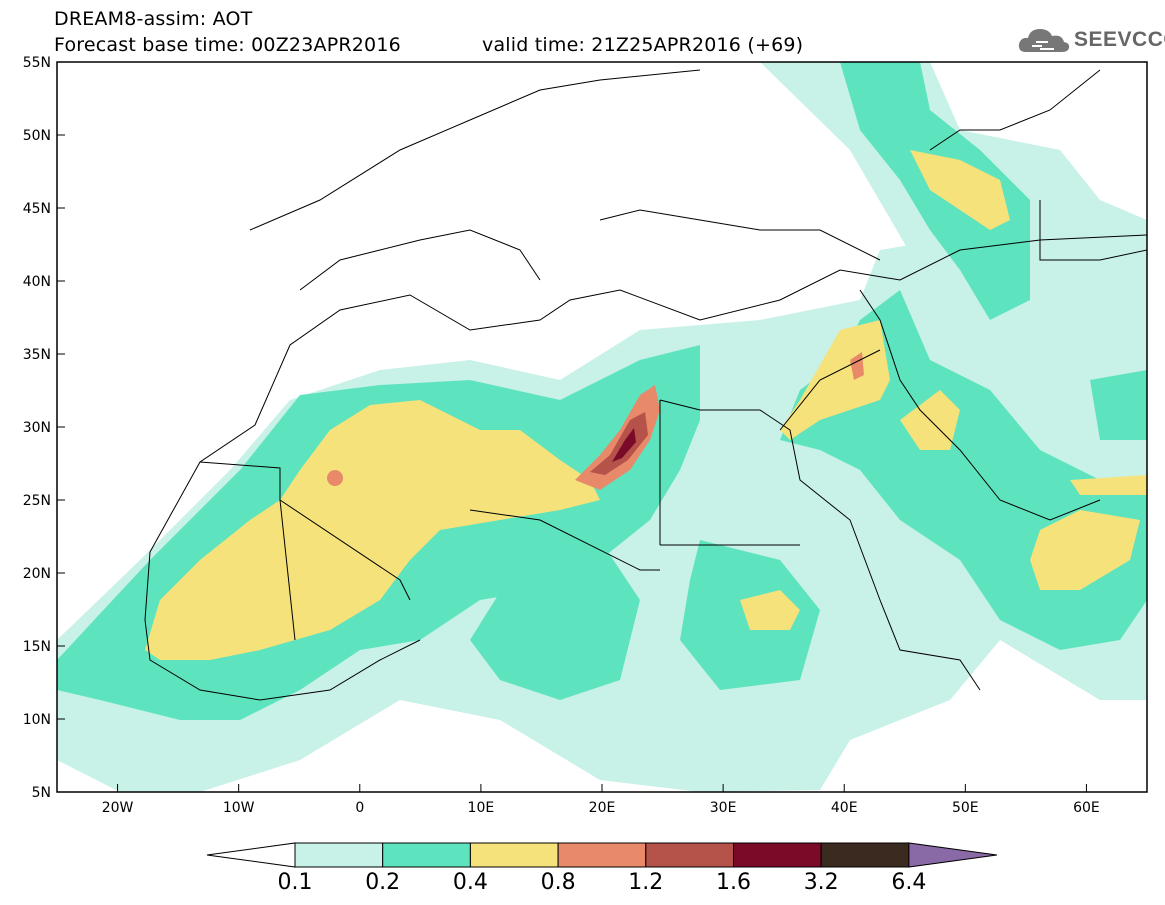 The height and width of the screenshot is (905, 1165). What do you see at coordinates (909, 882) in the screenshot?
I see `colorbar-level-label: 6.4` at bounding box center [909, 882].